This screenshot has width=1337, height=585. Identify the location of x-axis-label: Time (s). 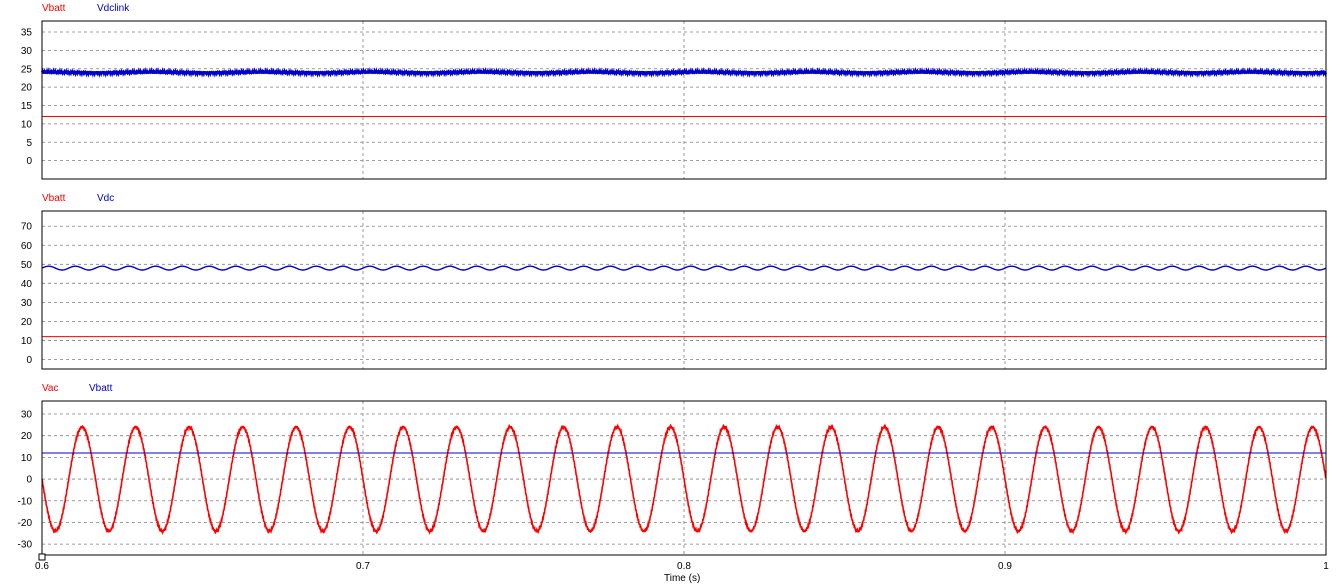
(682, 579).